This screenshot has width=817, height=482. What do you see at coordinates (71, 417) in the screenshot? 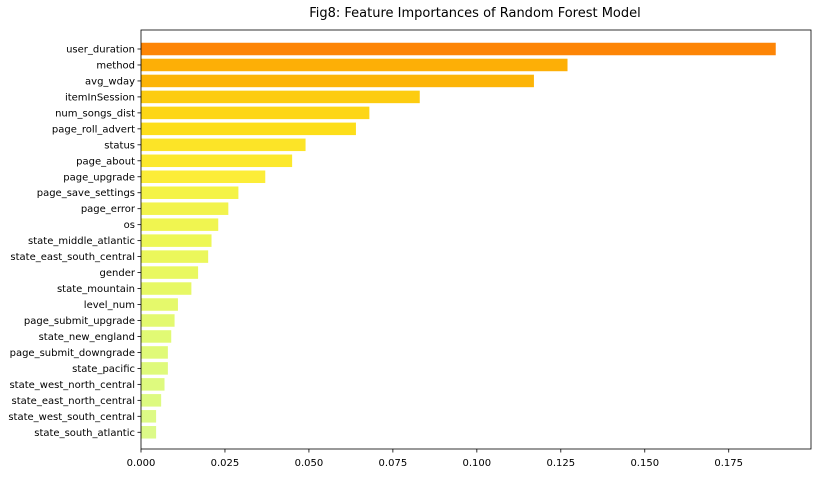
I see `y-tick-label: state_west_south_central` at bounding box center [71, 417].